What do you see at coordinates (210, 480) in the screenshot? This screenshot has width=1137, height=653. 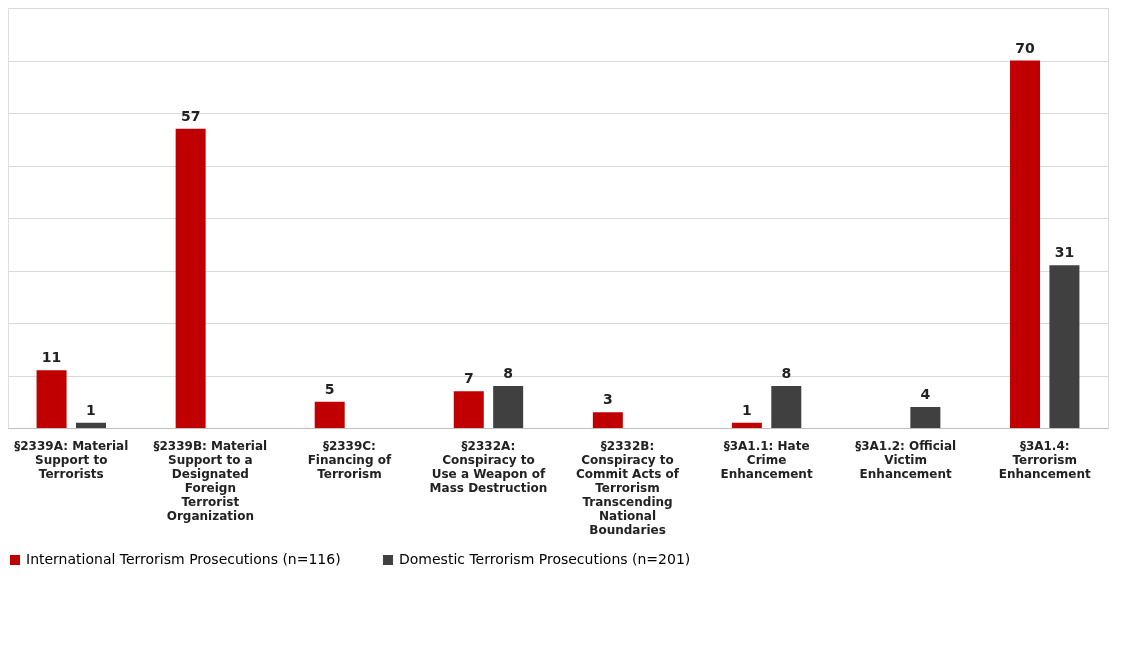 I see `x-tick-label: §2339B: Material Support to a Designated Foreign Terrorist Organization` at bounding box center [210, 480].